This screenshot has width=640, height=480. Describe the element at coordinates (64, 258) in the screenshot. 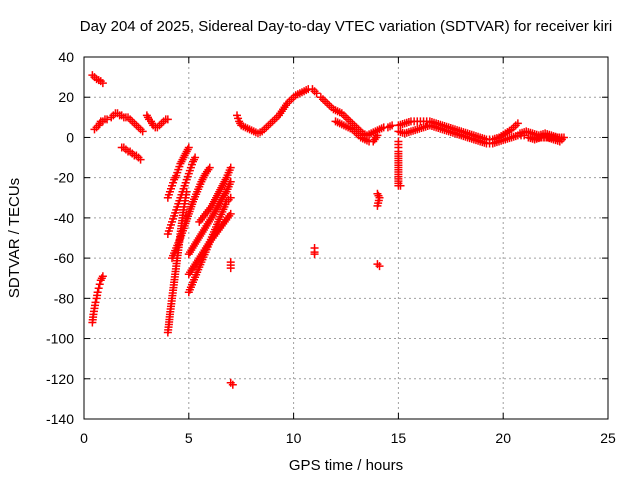

I see `y-tick-label: -60` at that location.